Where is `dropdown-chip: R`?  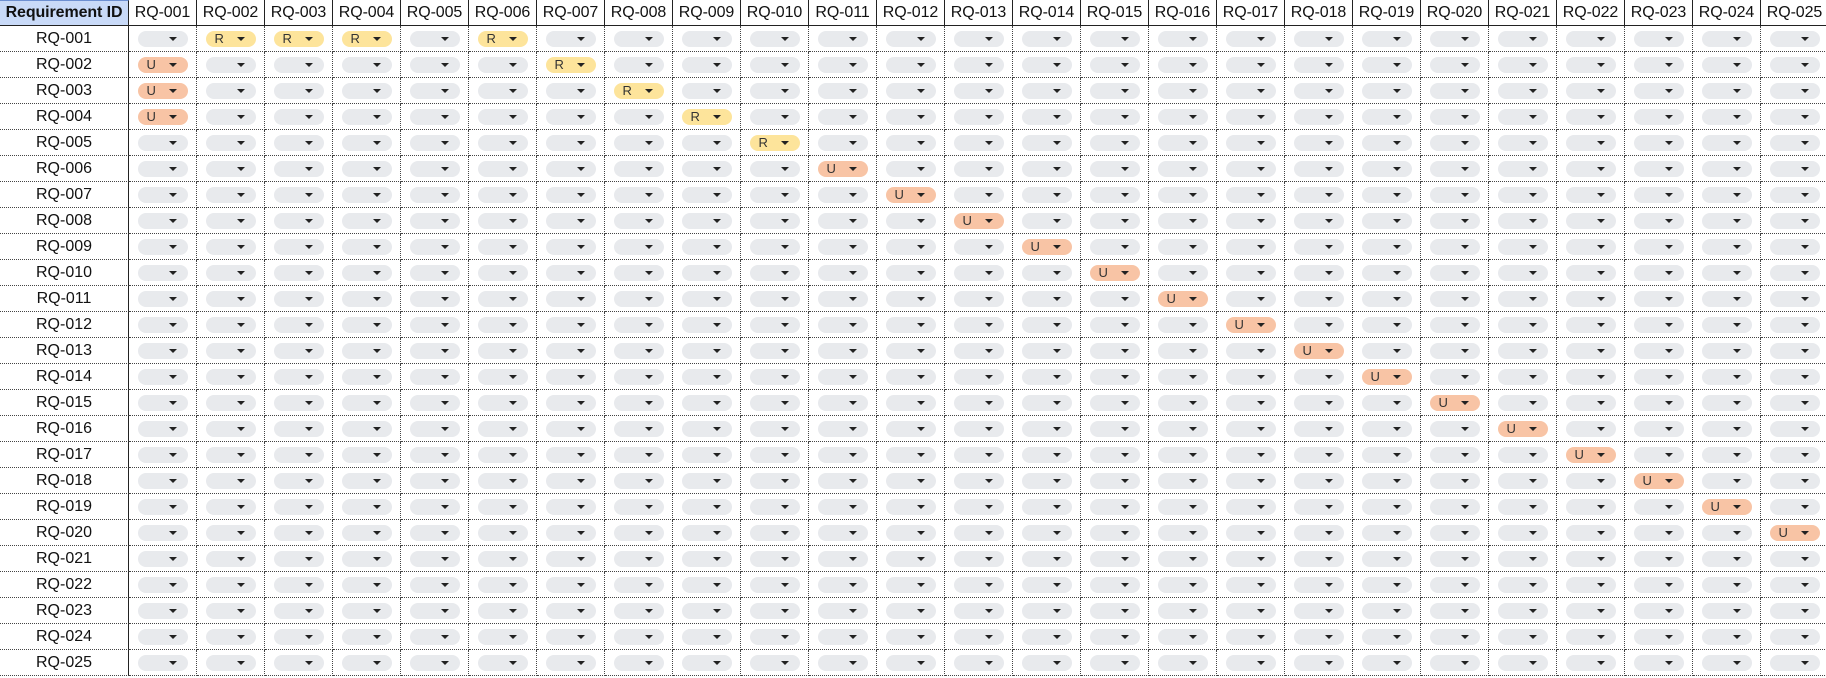
dropdown-chip: R is located at coordinates (366, 38).